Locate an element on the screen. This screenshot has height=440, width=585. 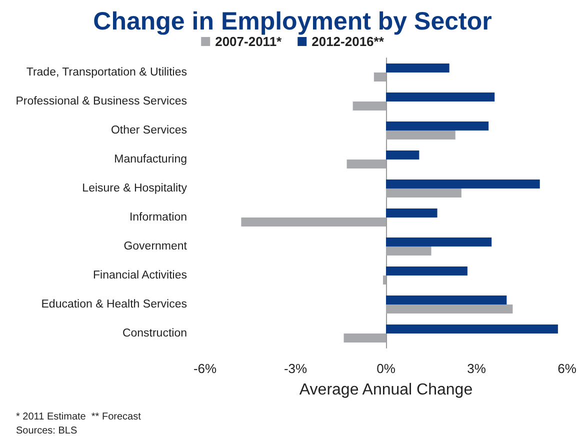
chart-title: Change in Employment by Sector is located at coordinates (292, 22).